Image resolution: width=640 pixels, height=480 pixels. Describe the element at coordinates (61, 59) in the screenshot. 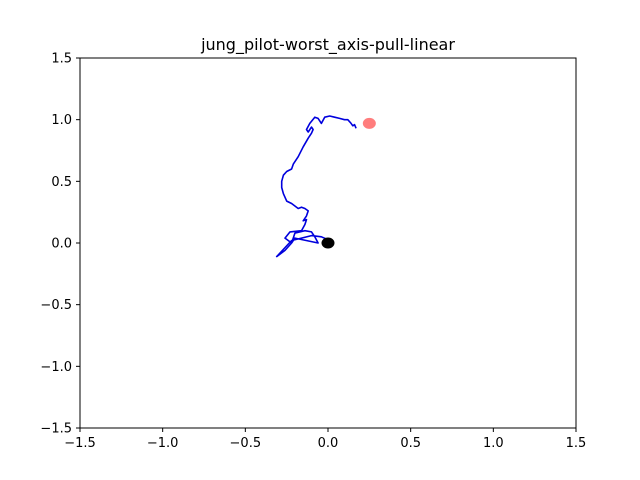

I see `y-tick-label: 1.5` at that location.